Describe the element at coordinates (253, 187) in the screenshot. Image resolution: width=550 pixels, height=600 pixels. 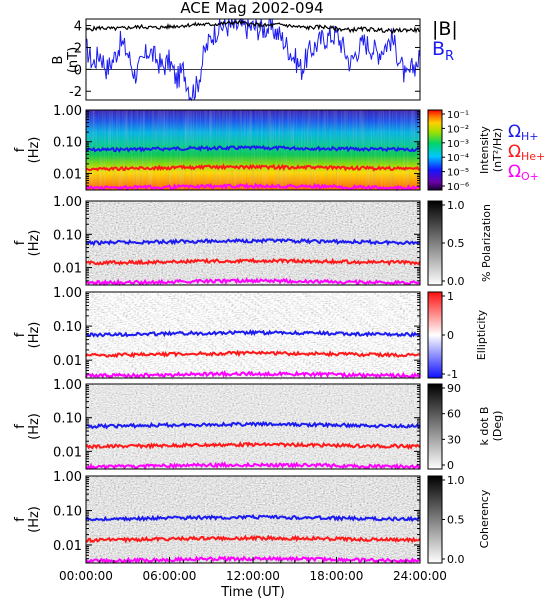
I see `gyro-line-O-p1` at that location.